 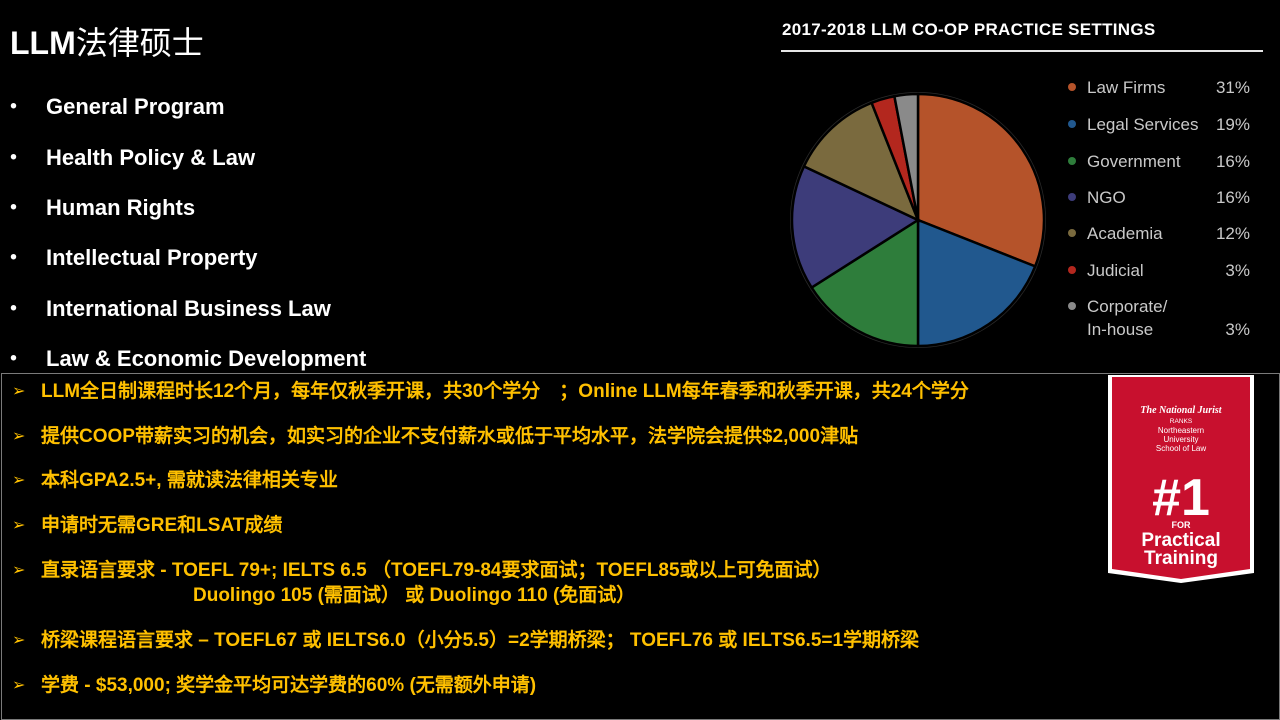 What do you see at coordinates (162, 525) in the screenshot?
I see `detail-text: 申请时无需GRE和LSAT成绩` at bounding box center [162, 525].